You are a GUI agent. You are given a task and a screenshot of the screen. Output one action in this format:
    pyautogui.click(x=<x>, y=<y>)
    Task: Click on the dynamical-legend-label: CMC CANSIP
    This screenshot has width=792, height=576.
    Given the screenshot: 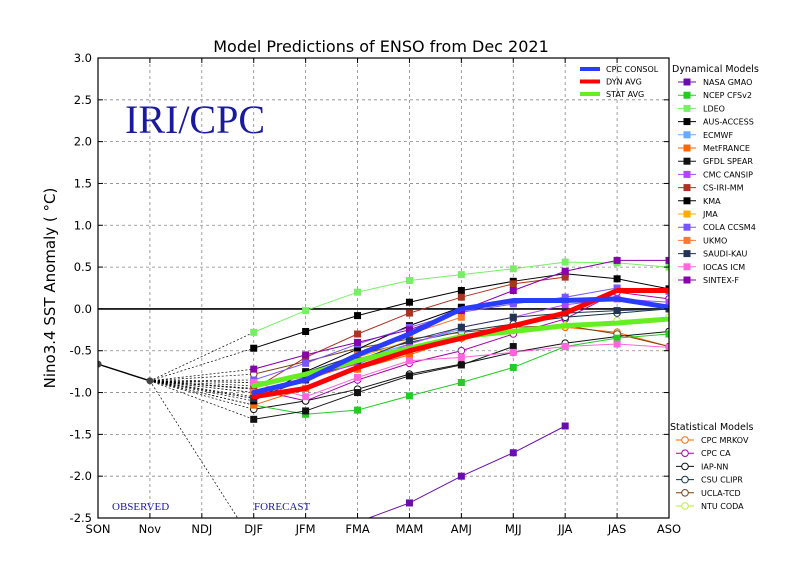 What is the action you would take?
    pyautogui.click(x=728, y=174)
    